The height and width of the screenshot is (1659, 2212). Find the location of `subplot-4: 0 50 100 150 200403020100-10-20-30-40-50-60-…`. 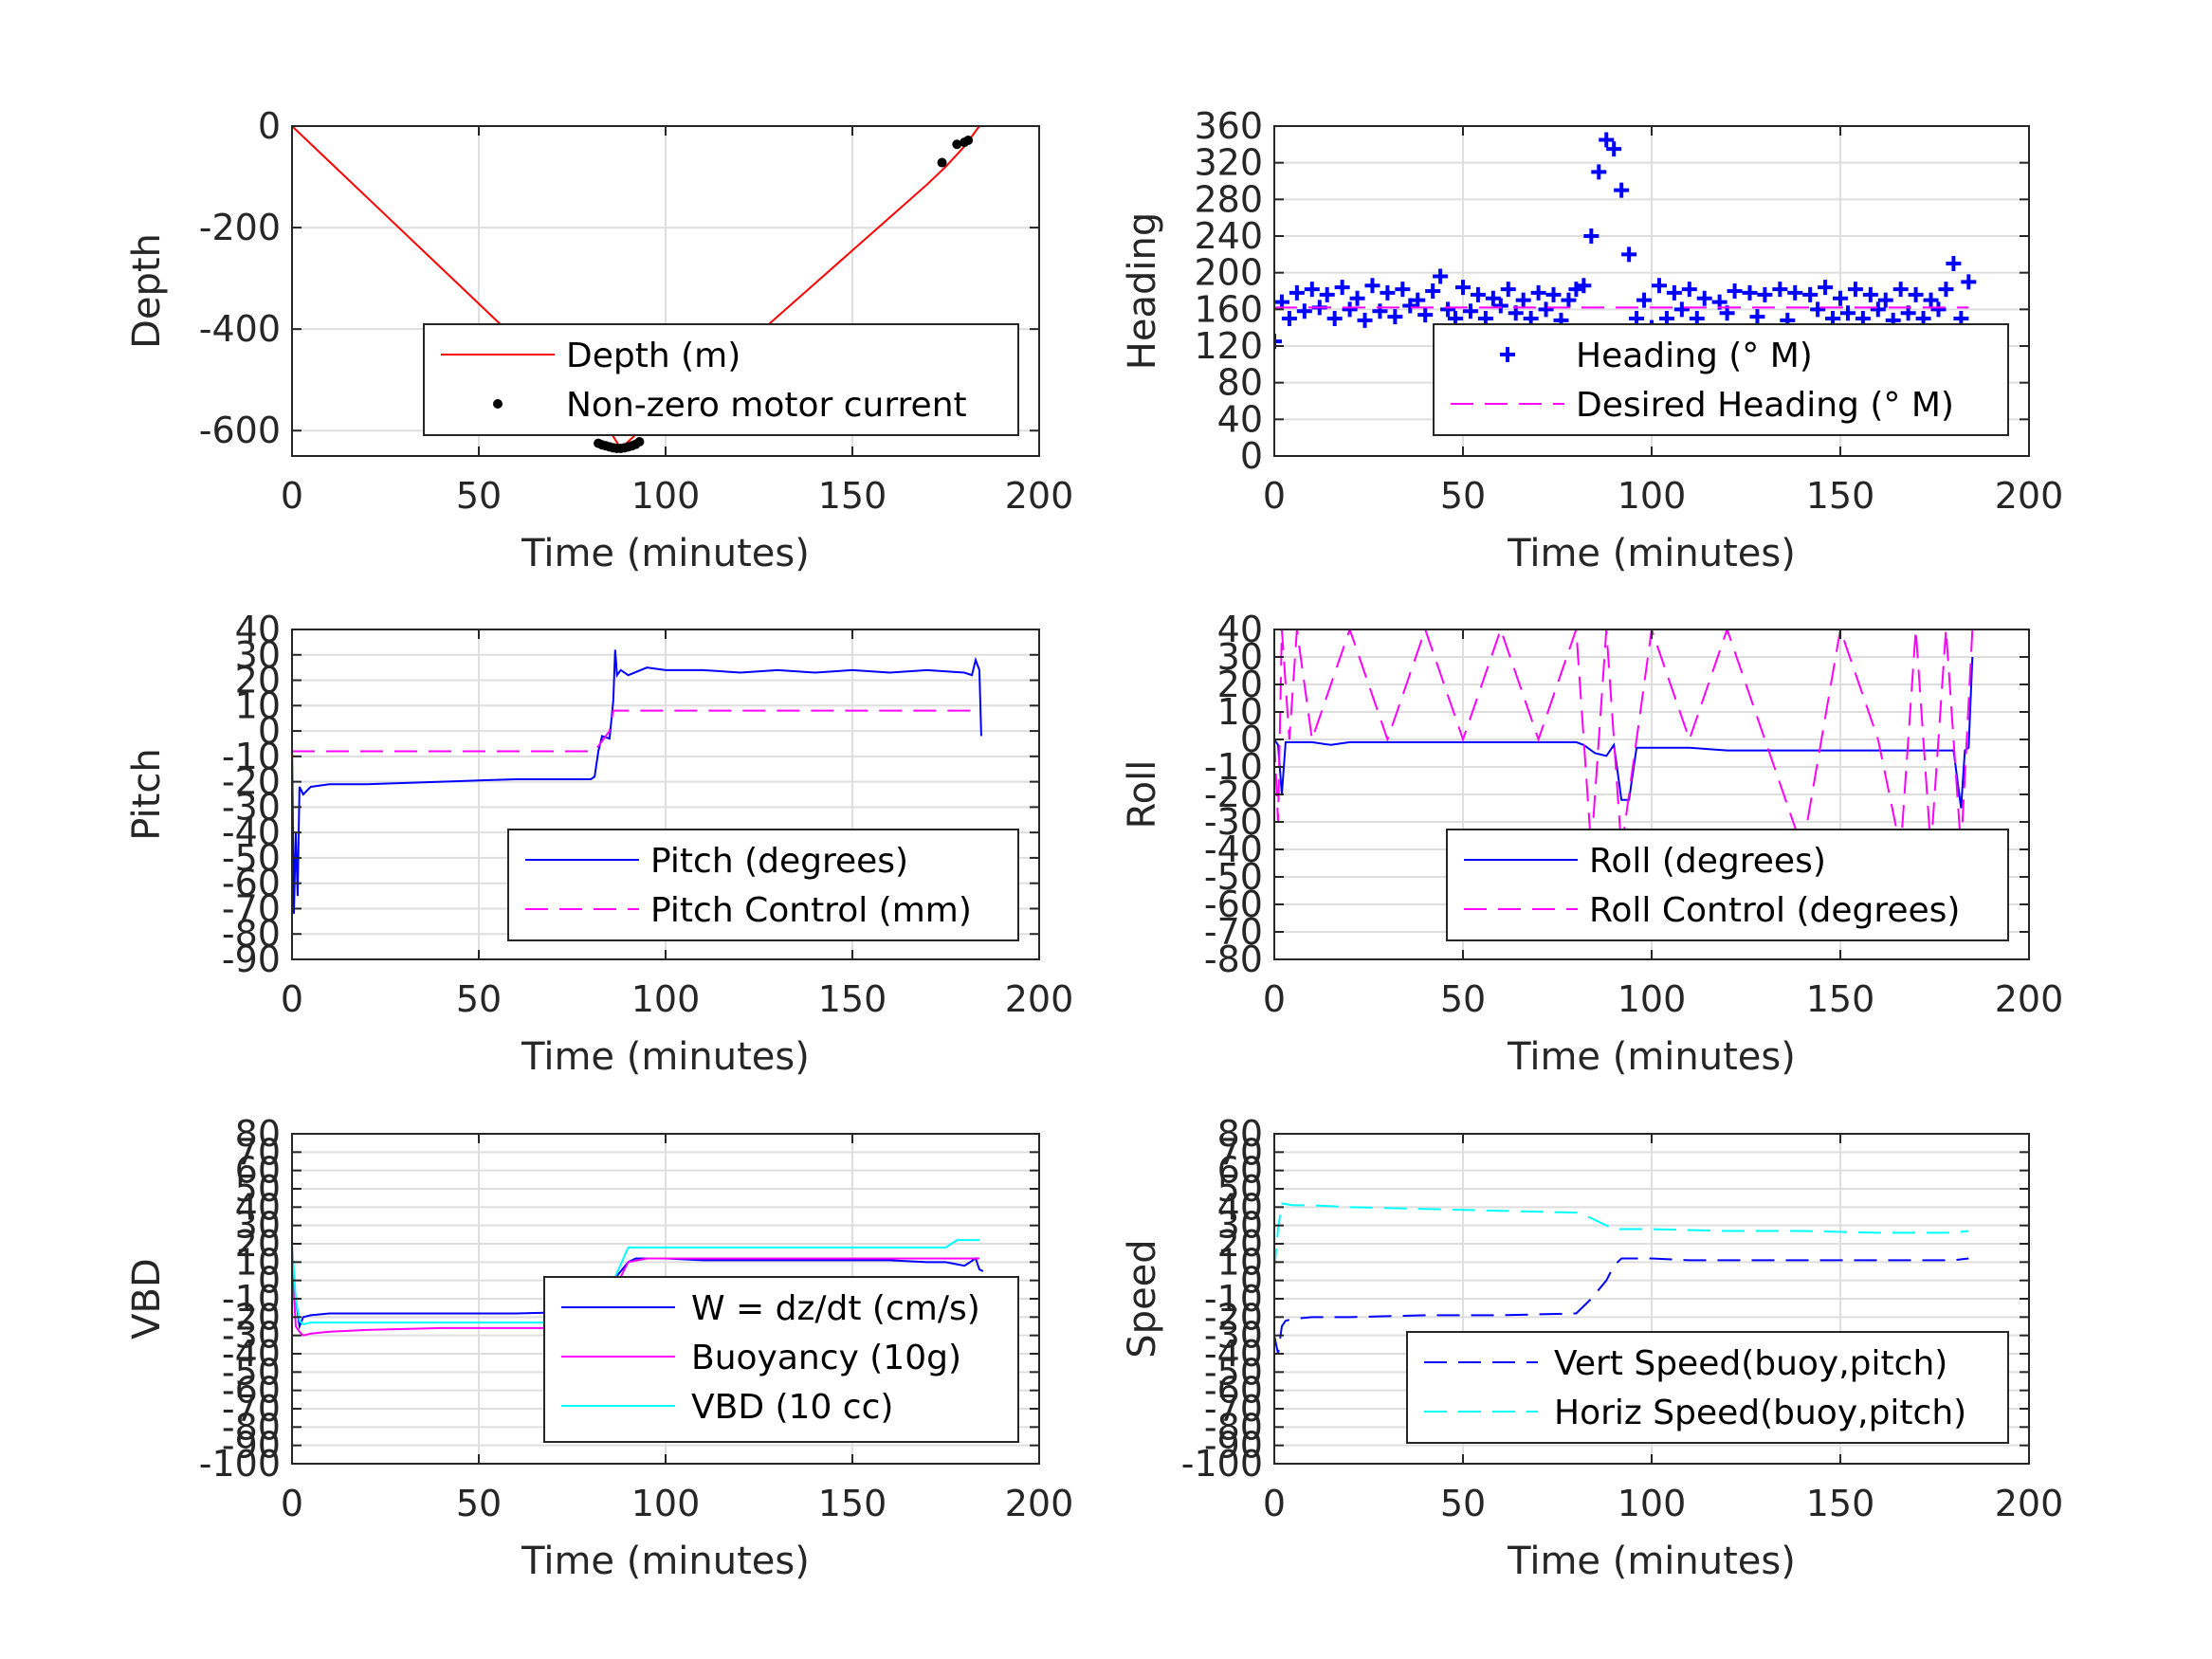

subplot-4: 0 50 100 150 200403020100-10-20-30-40-50-60-… is located at coordinates (1592, 844).